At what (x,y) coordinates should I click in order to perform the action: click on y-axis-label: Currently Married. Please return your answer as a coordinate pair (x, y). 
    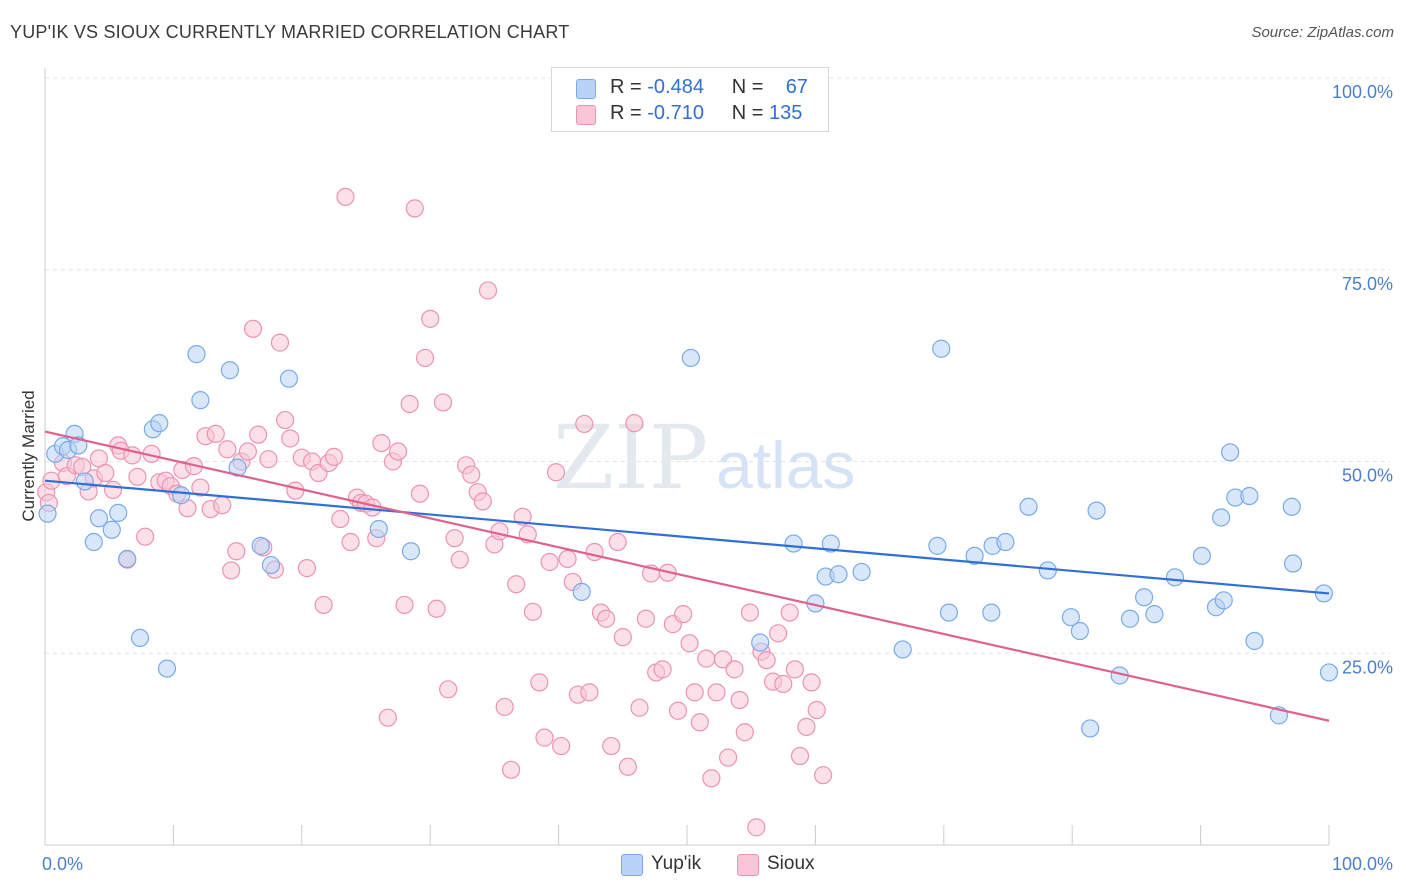
    Looking at the image, I should click on (28, 455).